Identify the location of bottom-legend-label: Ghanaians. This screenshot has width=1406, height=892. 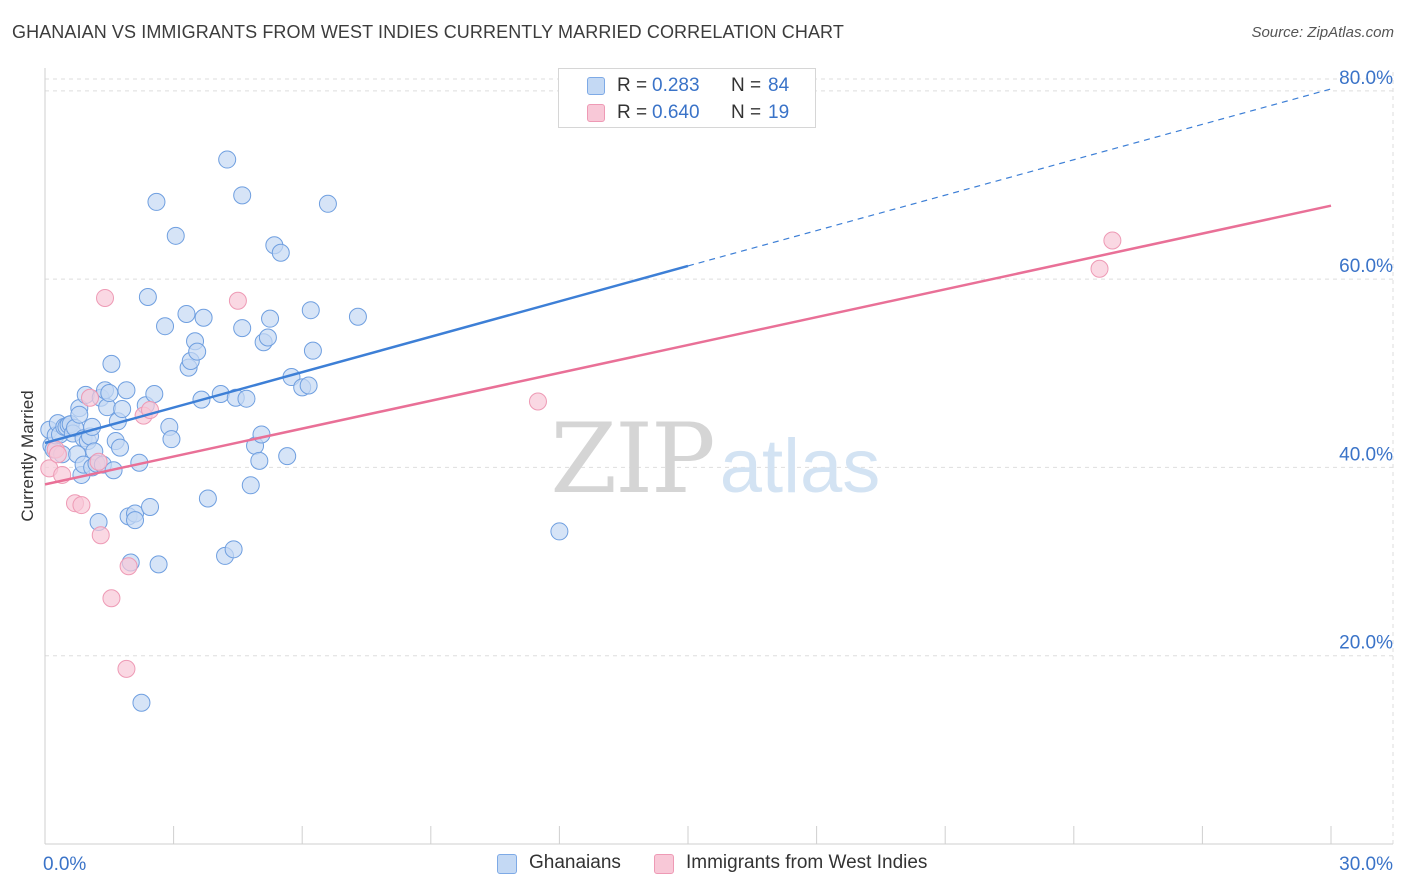
(575, 862).